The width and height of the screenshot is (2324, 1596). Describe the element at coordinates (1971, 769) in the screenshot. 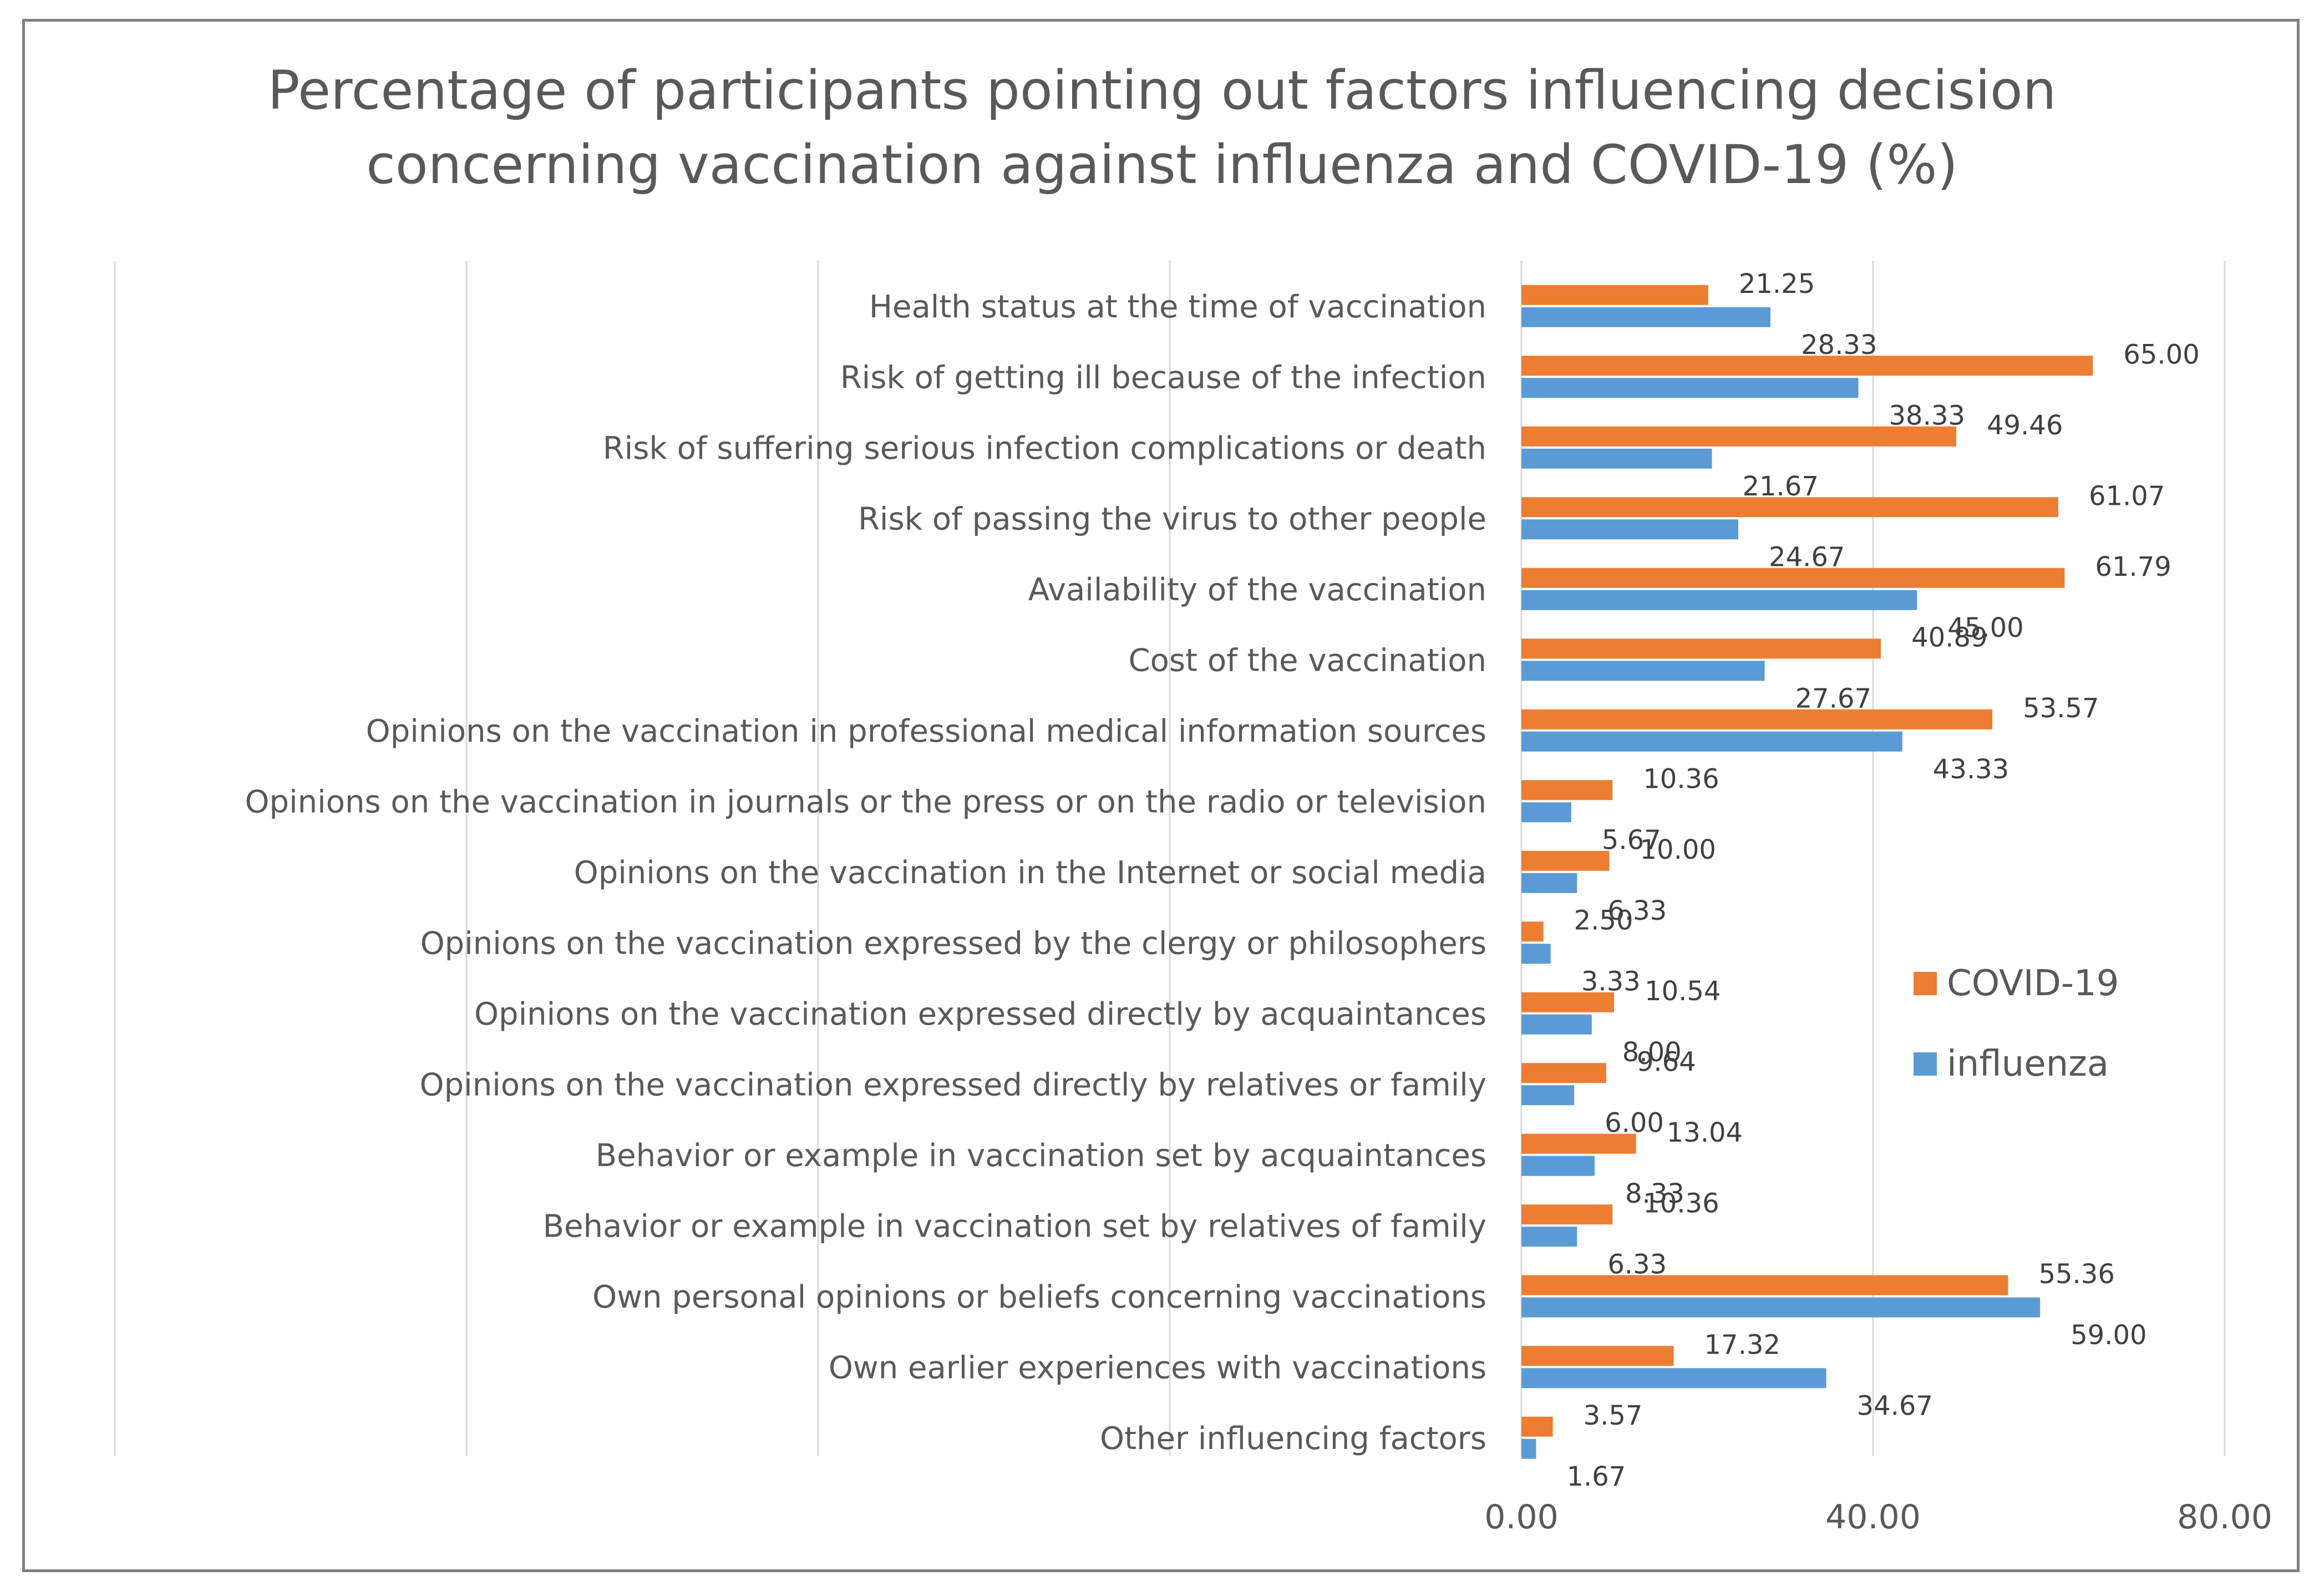

I see `data-label-influenza: 43.33` at that location.